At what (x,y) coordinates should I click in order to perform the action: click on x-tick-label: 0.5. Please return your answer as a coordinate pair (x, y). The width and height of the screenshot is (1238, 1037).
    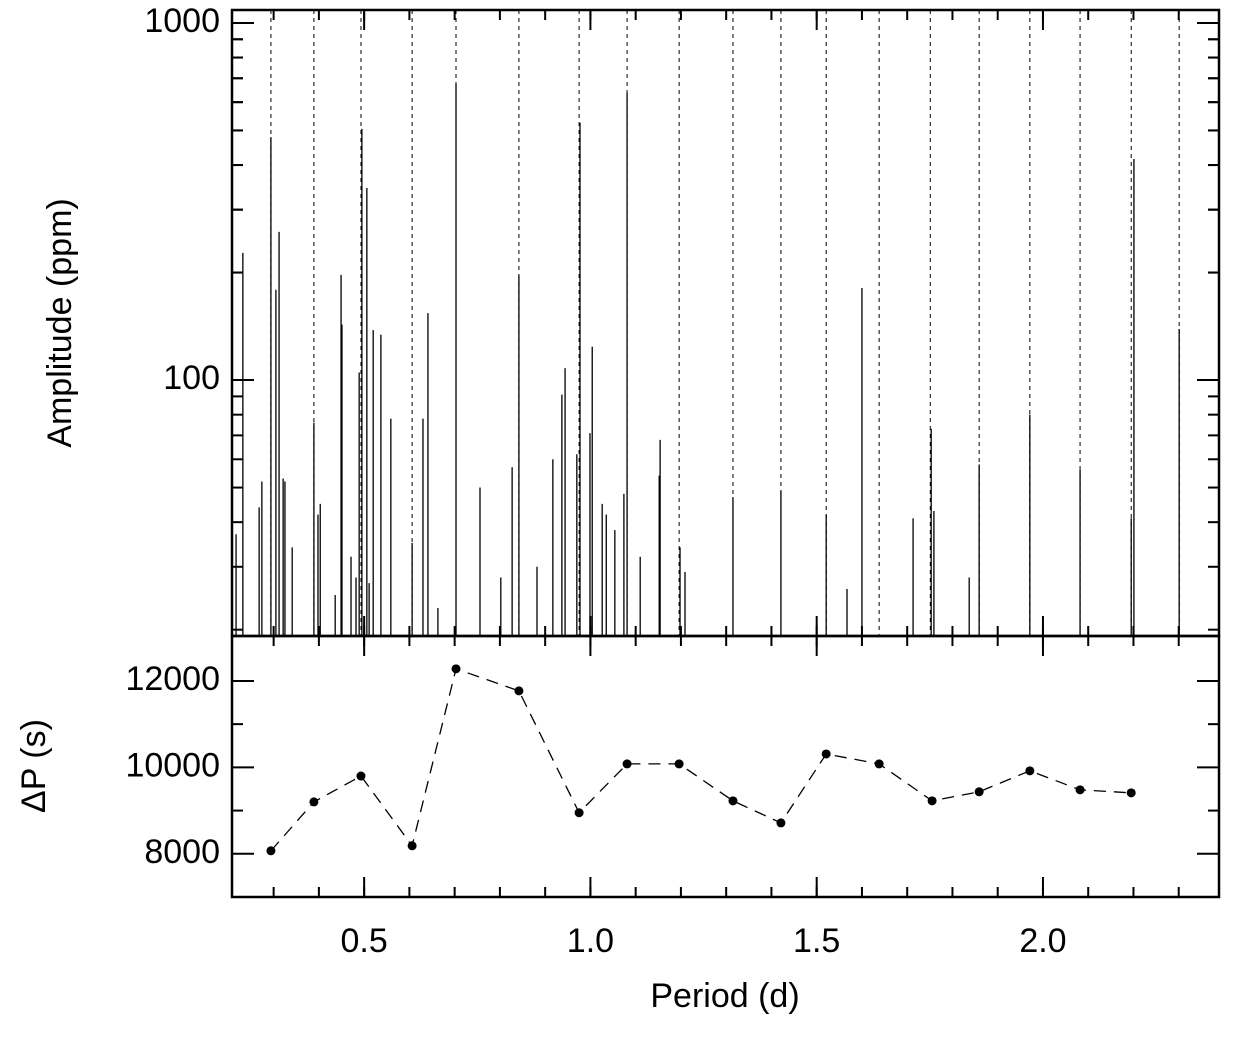
    Looking at the image, I should click on (364, 941).